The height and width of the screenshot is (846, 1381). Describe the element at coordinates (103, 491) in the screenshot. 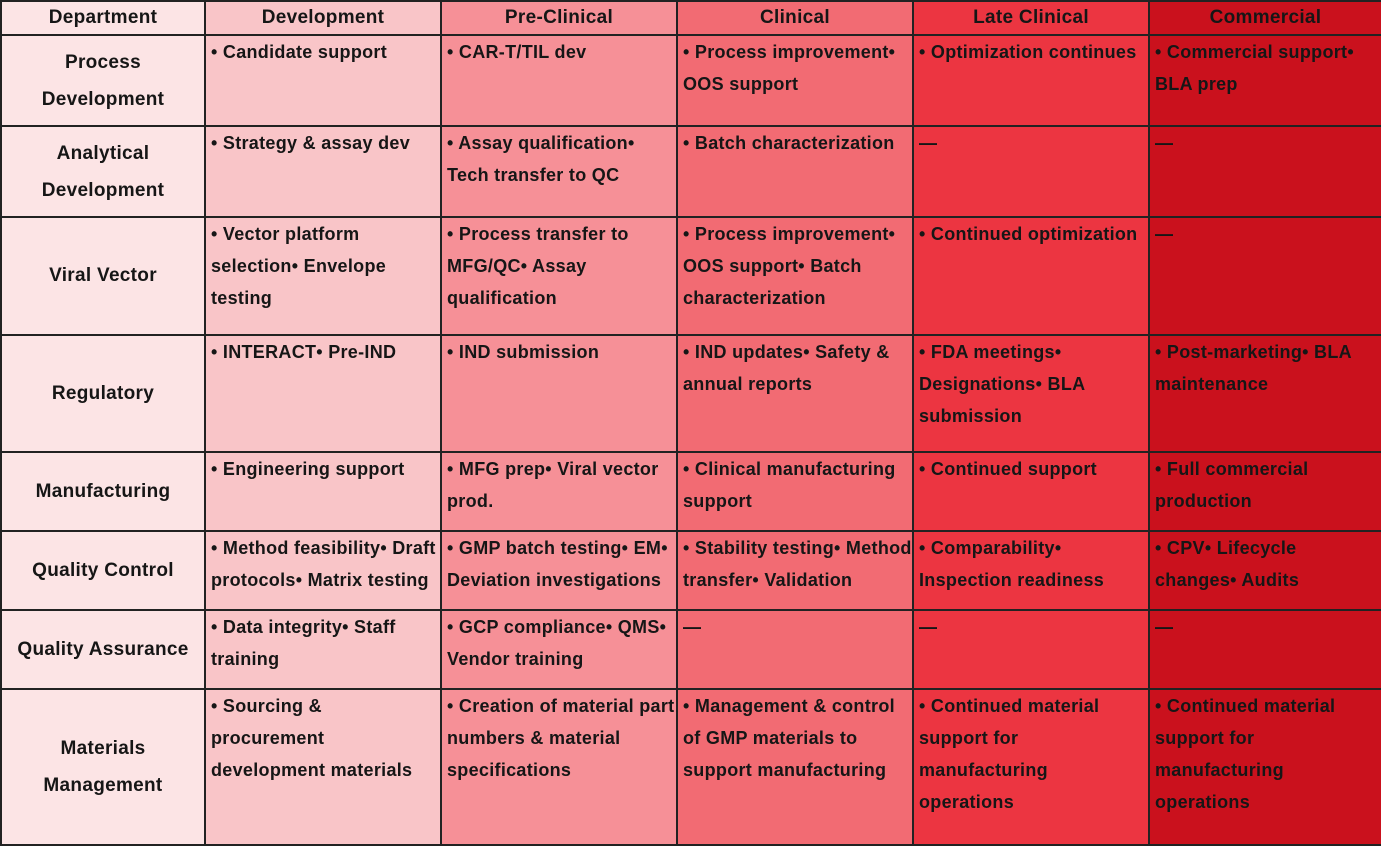

I see `department-cell: Manufacturing` at that location.